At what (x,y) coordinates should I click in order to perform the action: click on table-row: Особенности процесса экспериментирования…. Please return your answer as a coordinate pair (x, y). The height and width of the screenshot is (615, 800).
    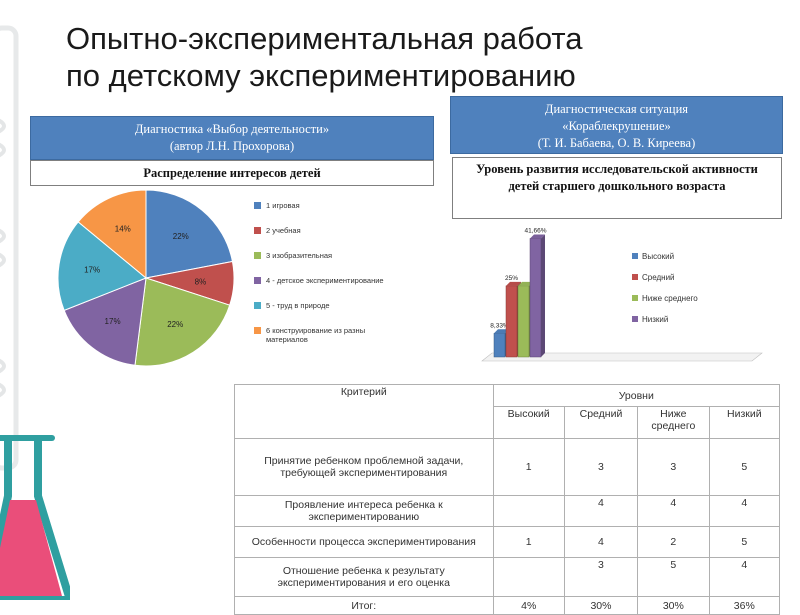
    Looking at the image, I should click on (507, 542).